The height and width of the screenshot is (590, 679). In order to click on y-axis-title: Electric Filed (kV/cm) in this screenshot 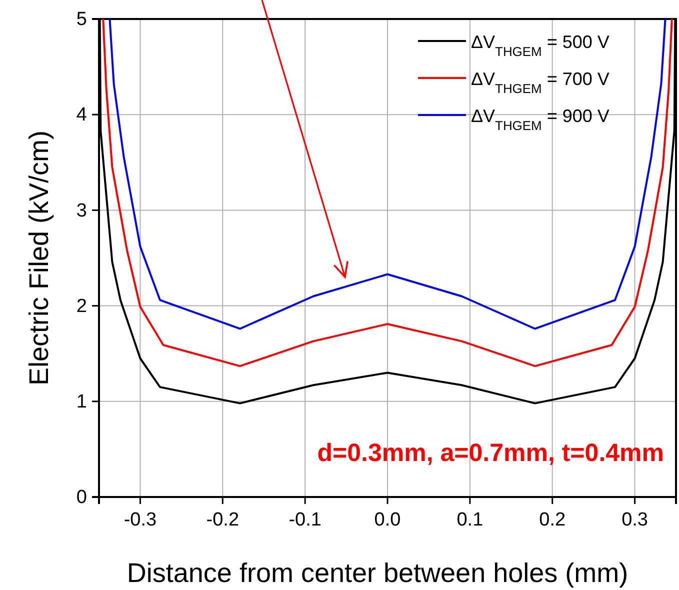, I will do `click(39, 258)`.